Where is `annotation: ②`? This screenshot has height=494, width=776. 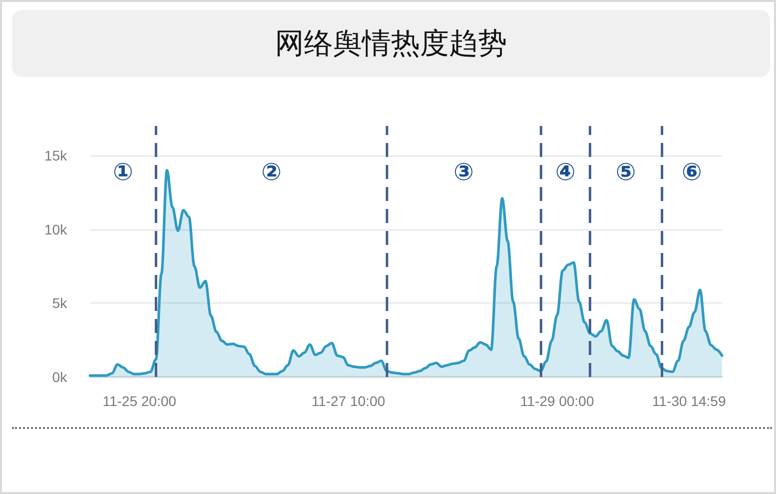
annotation: ② is located at coordinates (271, 172).